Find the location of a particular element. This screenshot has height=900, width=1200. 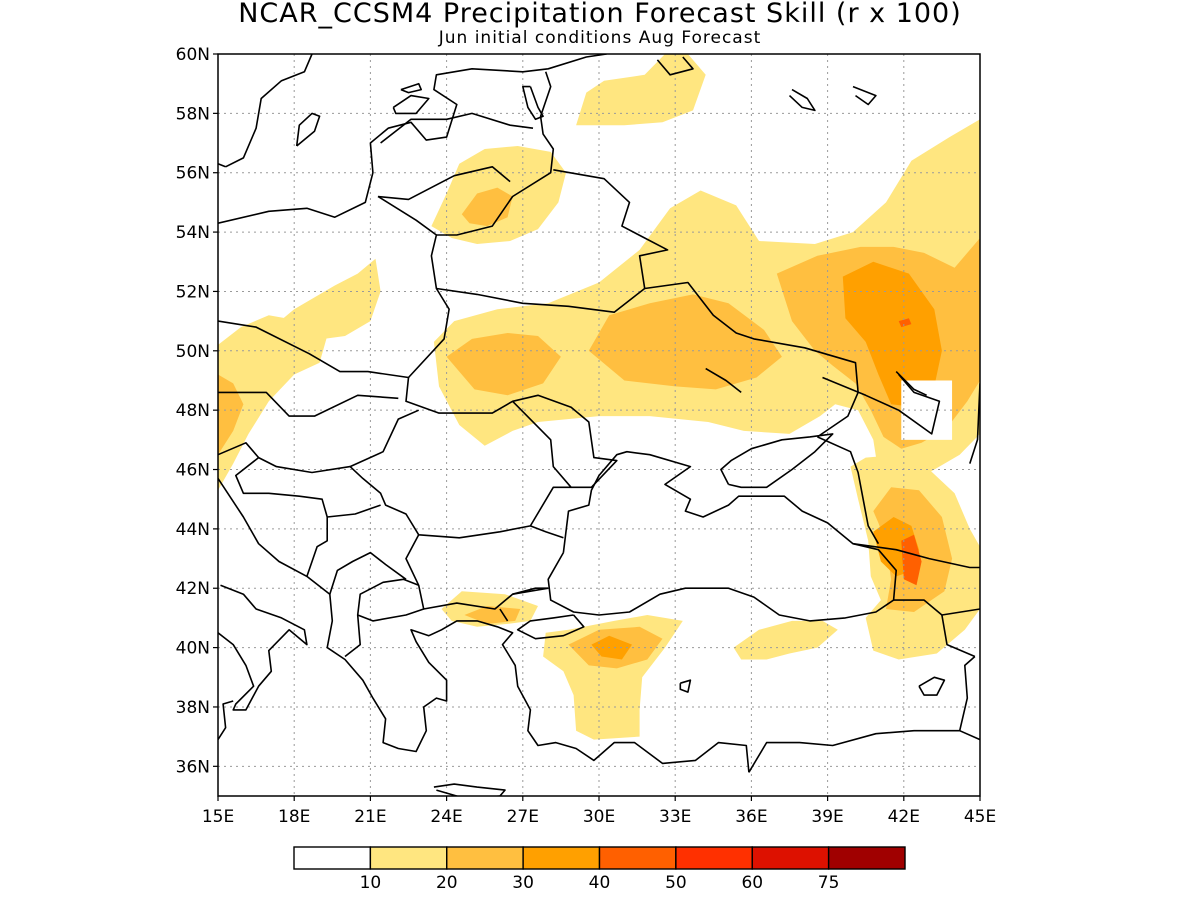

lon-tick-label: 24E is located at coordinates (446, 817).